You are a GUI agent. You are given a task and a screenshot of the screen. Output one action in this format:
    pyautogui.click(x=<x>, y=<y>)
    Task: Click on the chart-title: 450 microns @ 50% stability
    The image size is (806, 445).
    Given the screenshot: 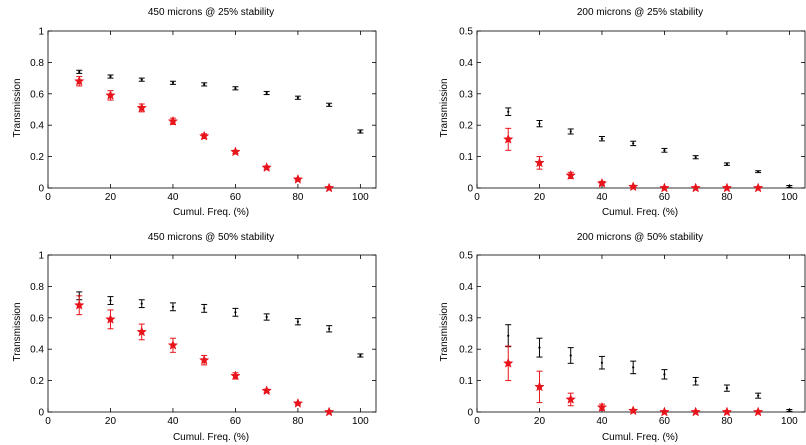 What is the action you would take?
    pyautogui.click(x=211, y=237)
    